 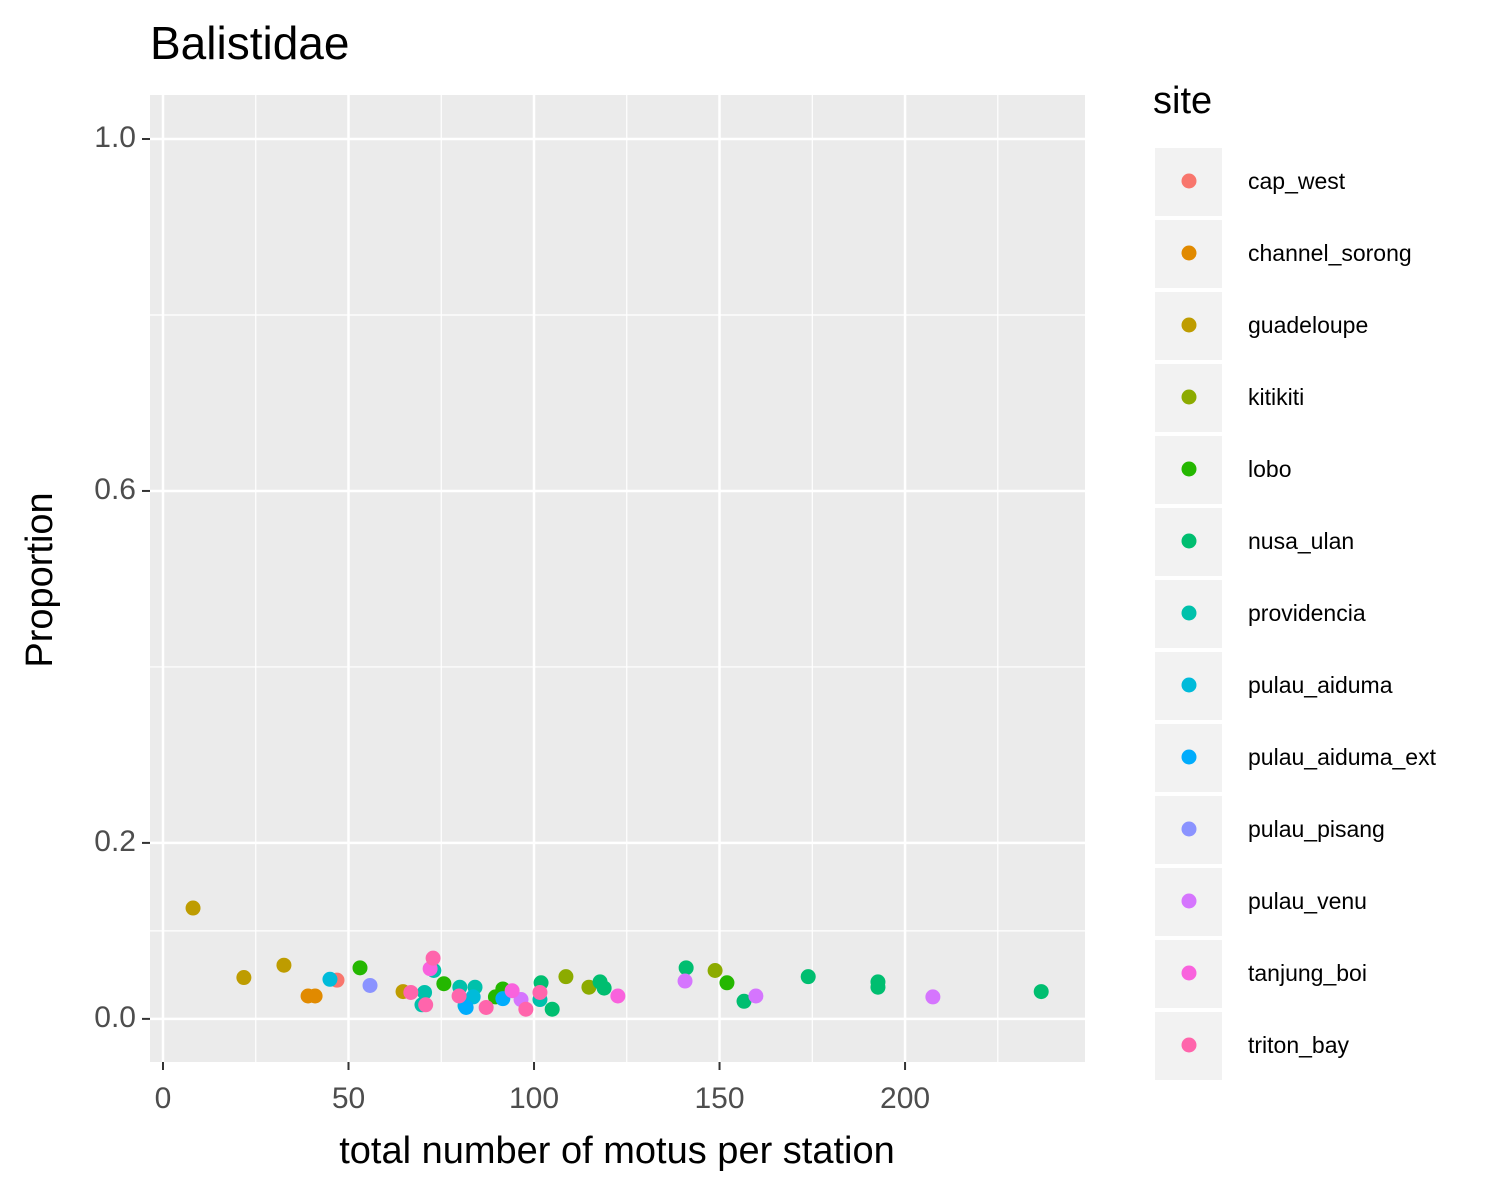 I want to click on y-tick-label: 0.6, so click(x=115, y=489).